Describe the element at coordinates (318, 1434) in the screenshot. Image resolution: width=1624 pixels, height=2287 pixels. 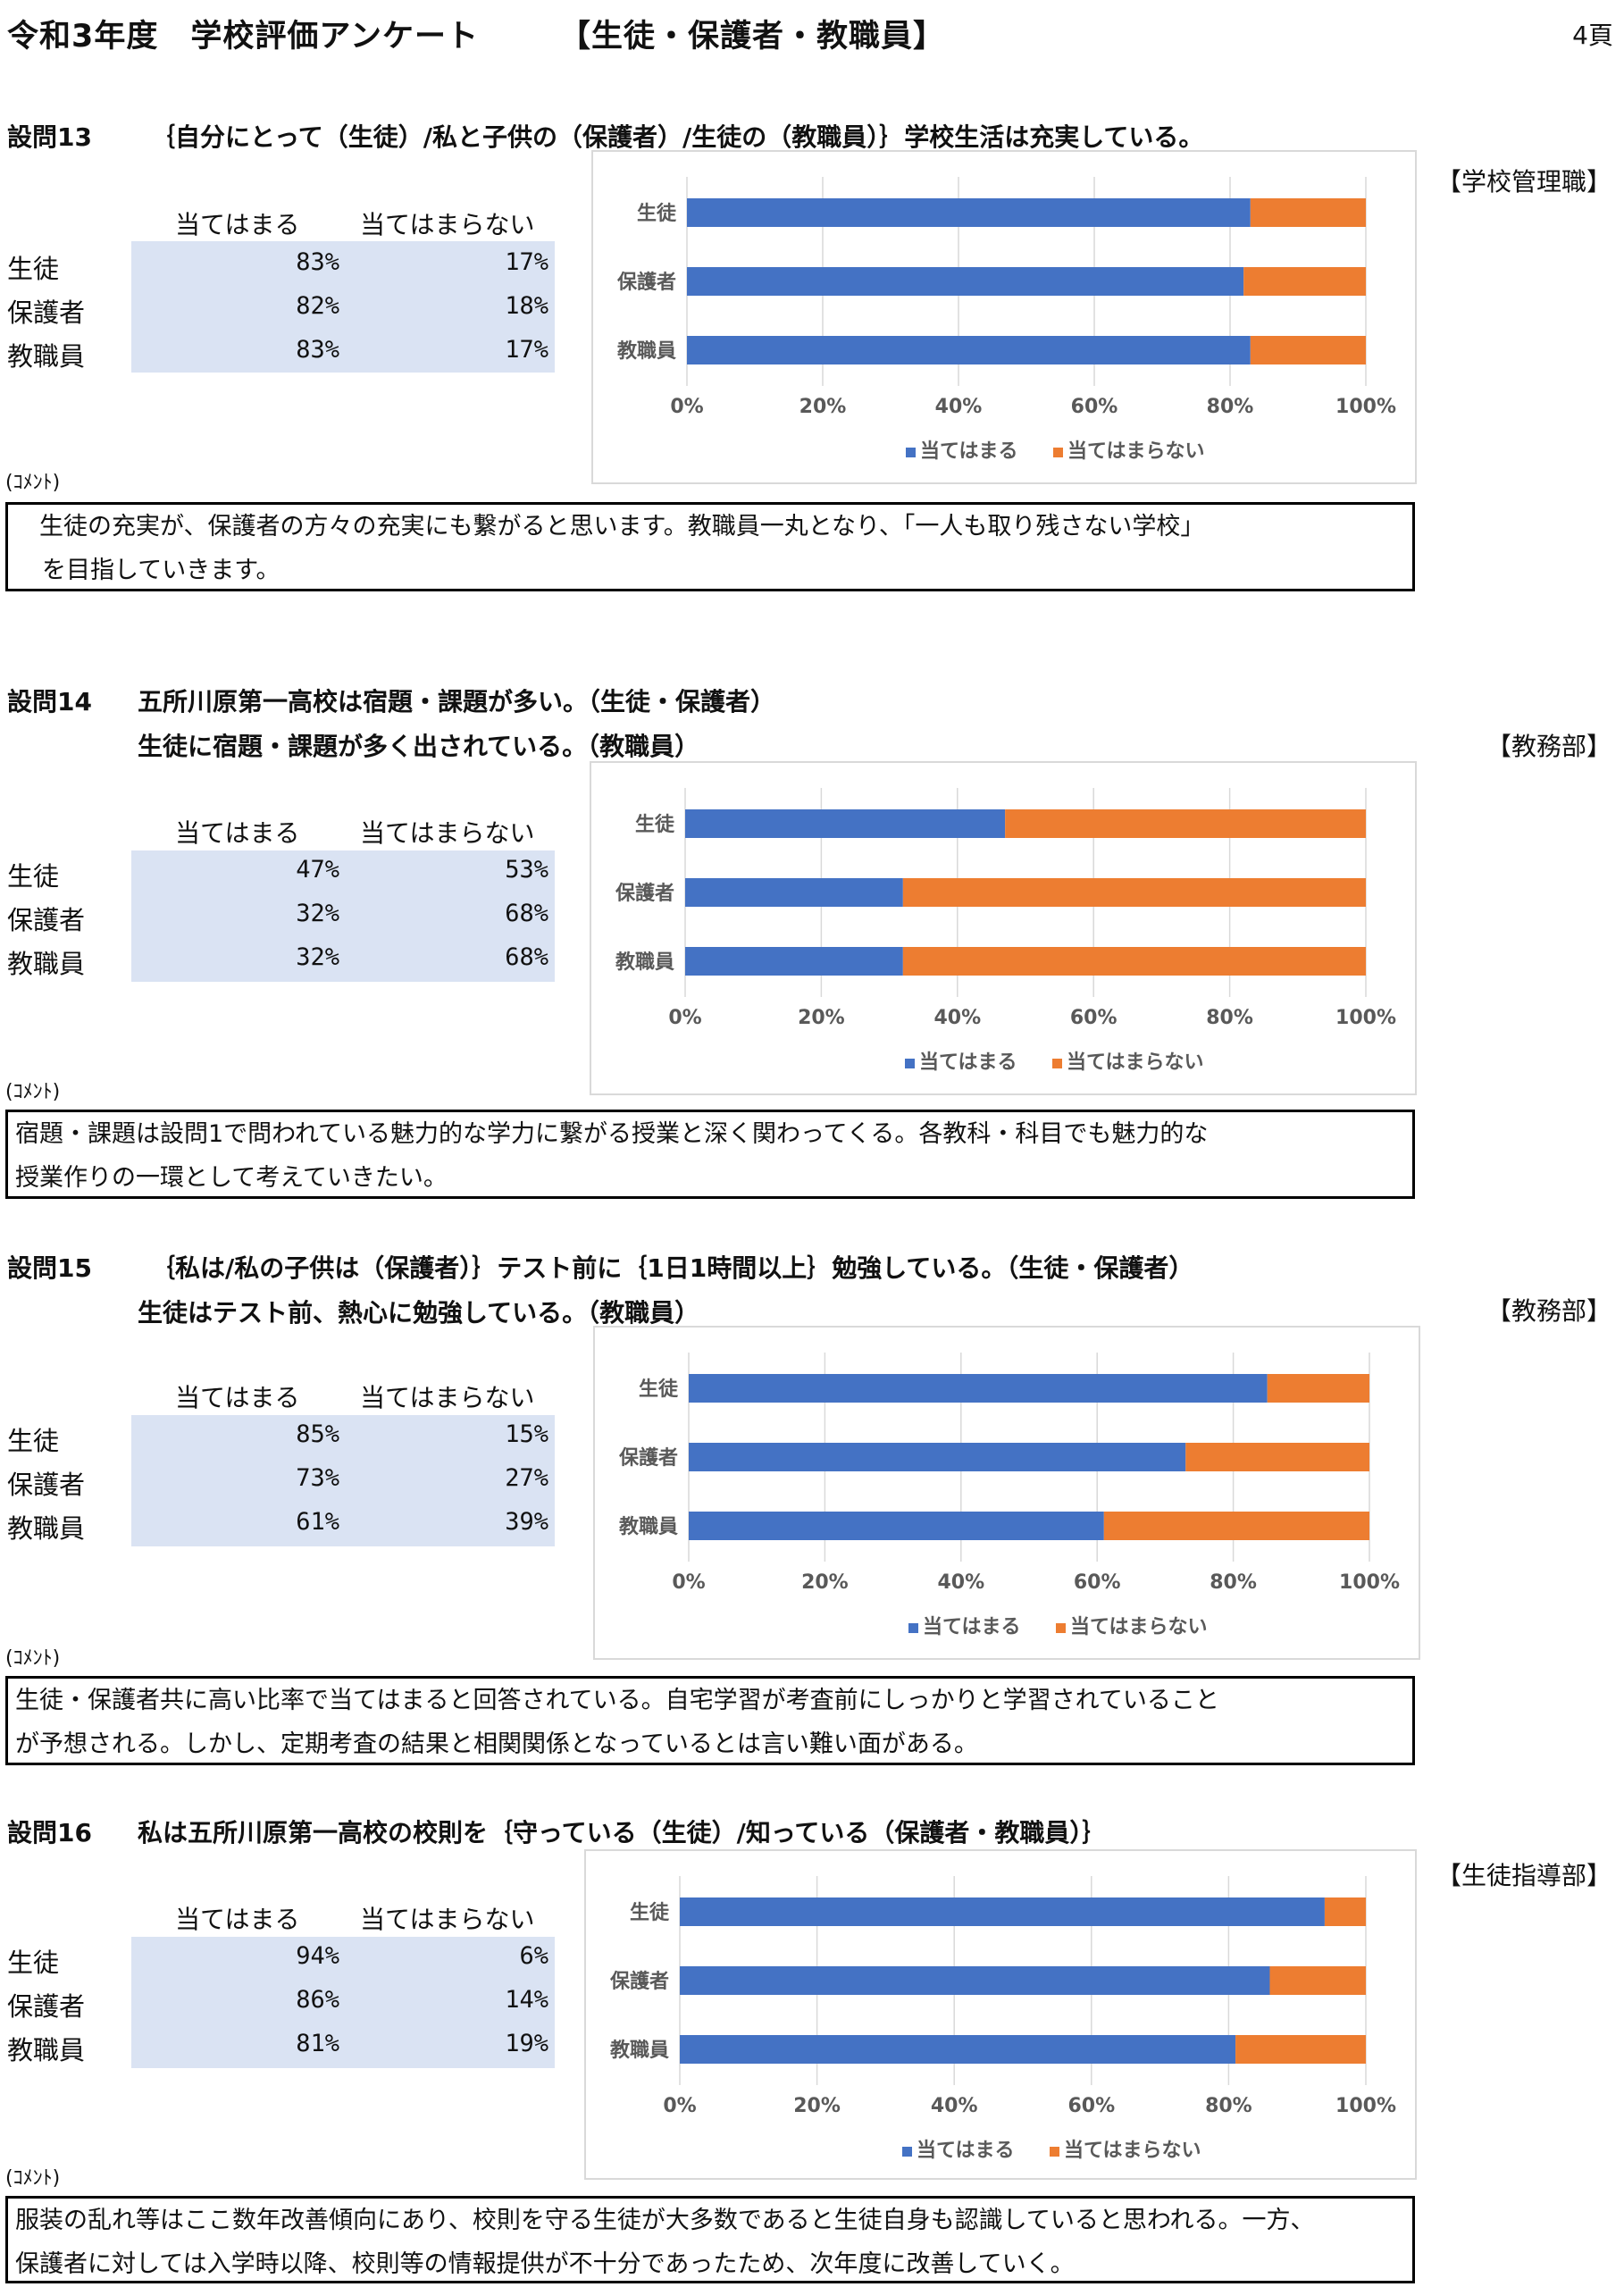
I see `yes-value: 85%` at that location.